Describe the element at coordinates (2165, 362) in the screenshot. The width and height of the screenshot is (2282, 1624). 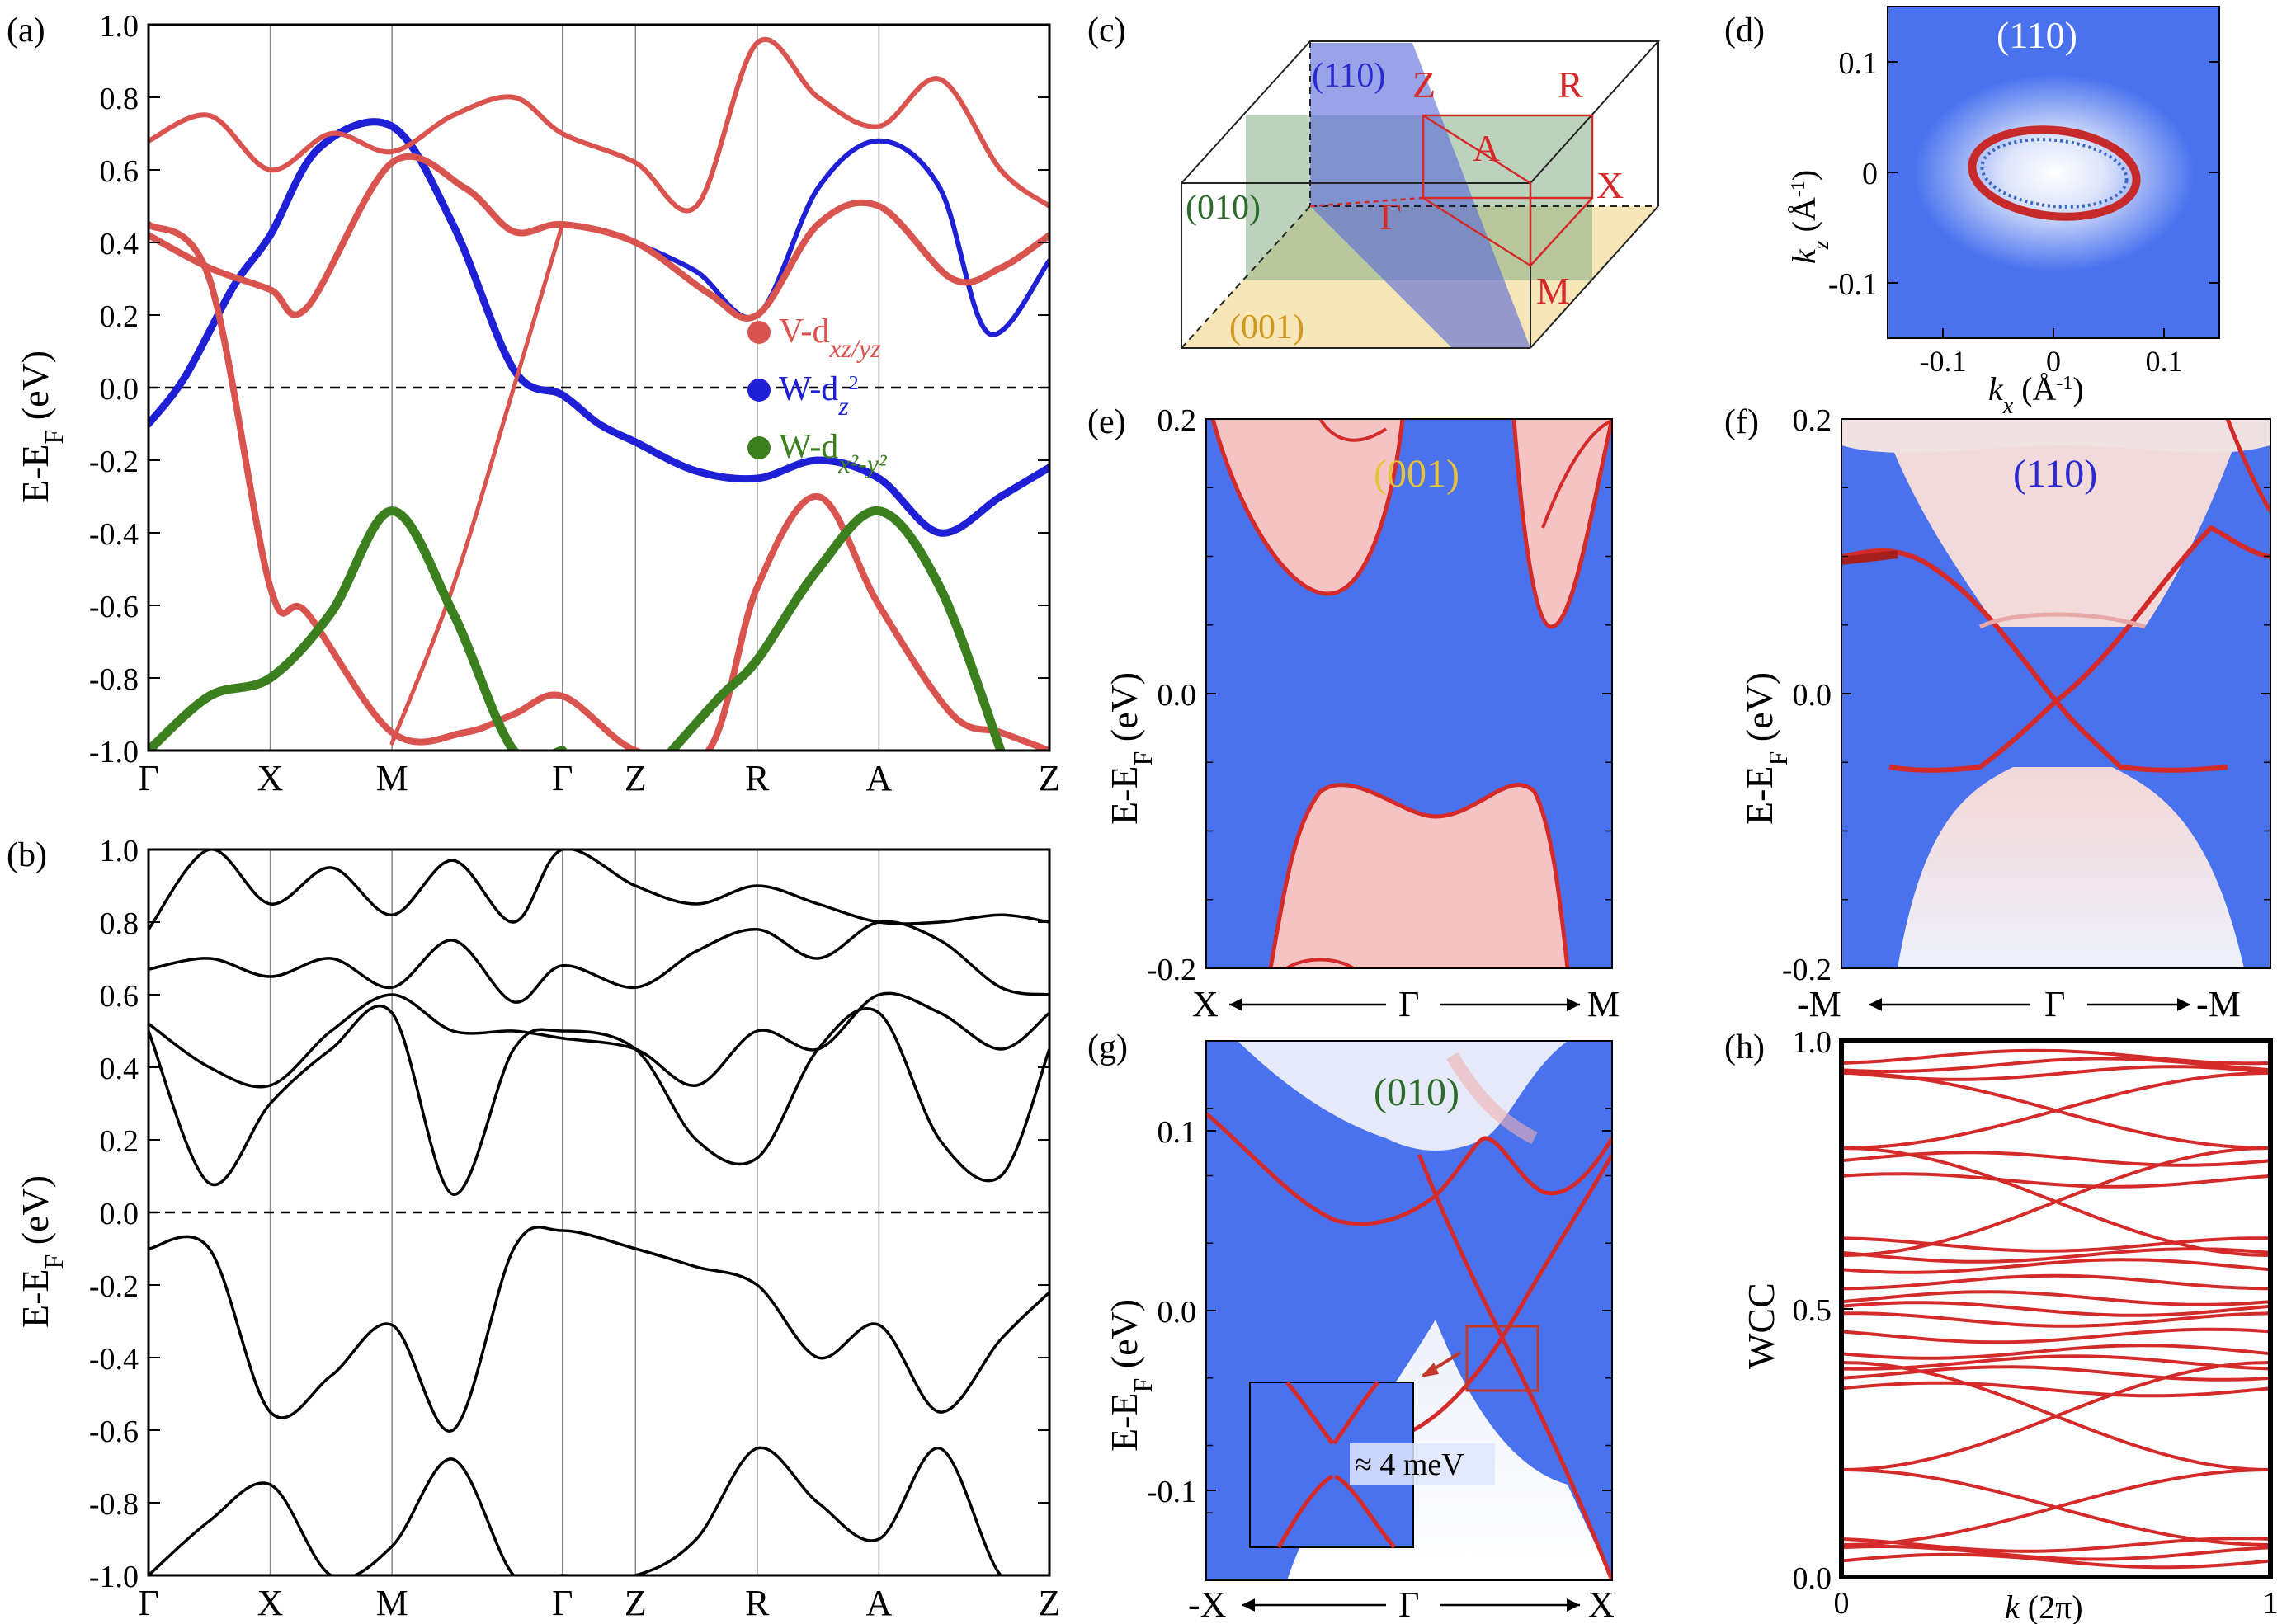
I see `xtick-label: 0.1` at that location.